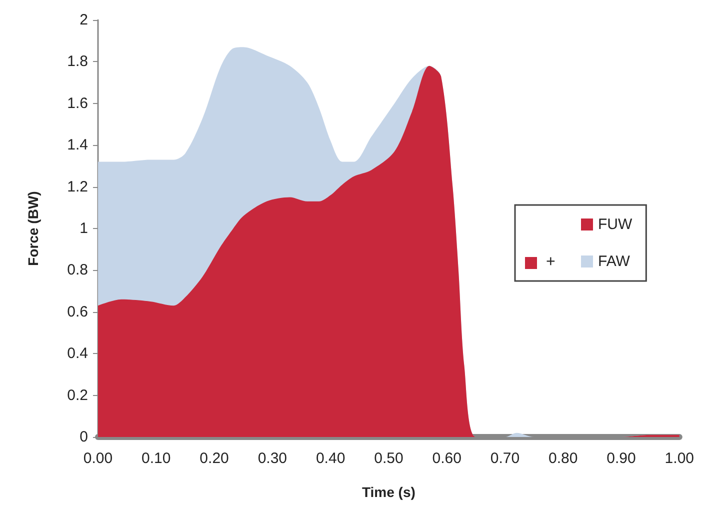 This screenshot has height=525, width=705. What do you see at coordinates (679, 458) in the screenshot?
I see `x-tick-label: 1.00` at bounding box center [679, 458].